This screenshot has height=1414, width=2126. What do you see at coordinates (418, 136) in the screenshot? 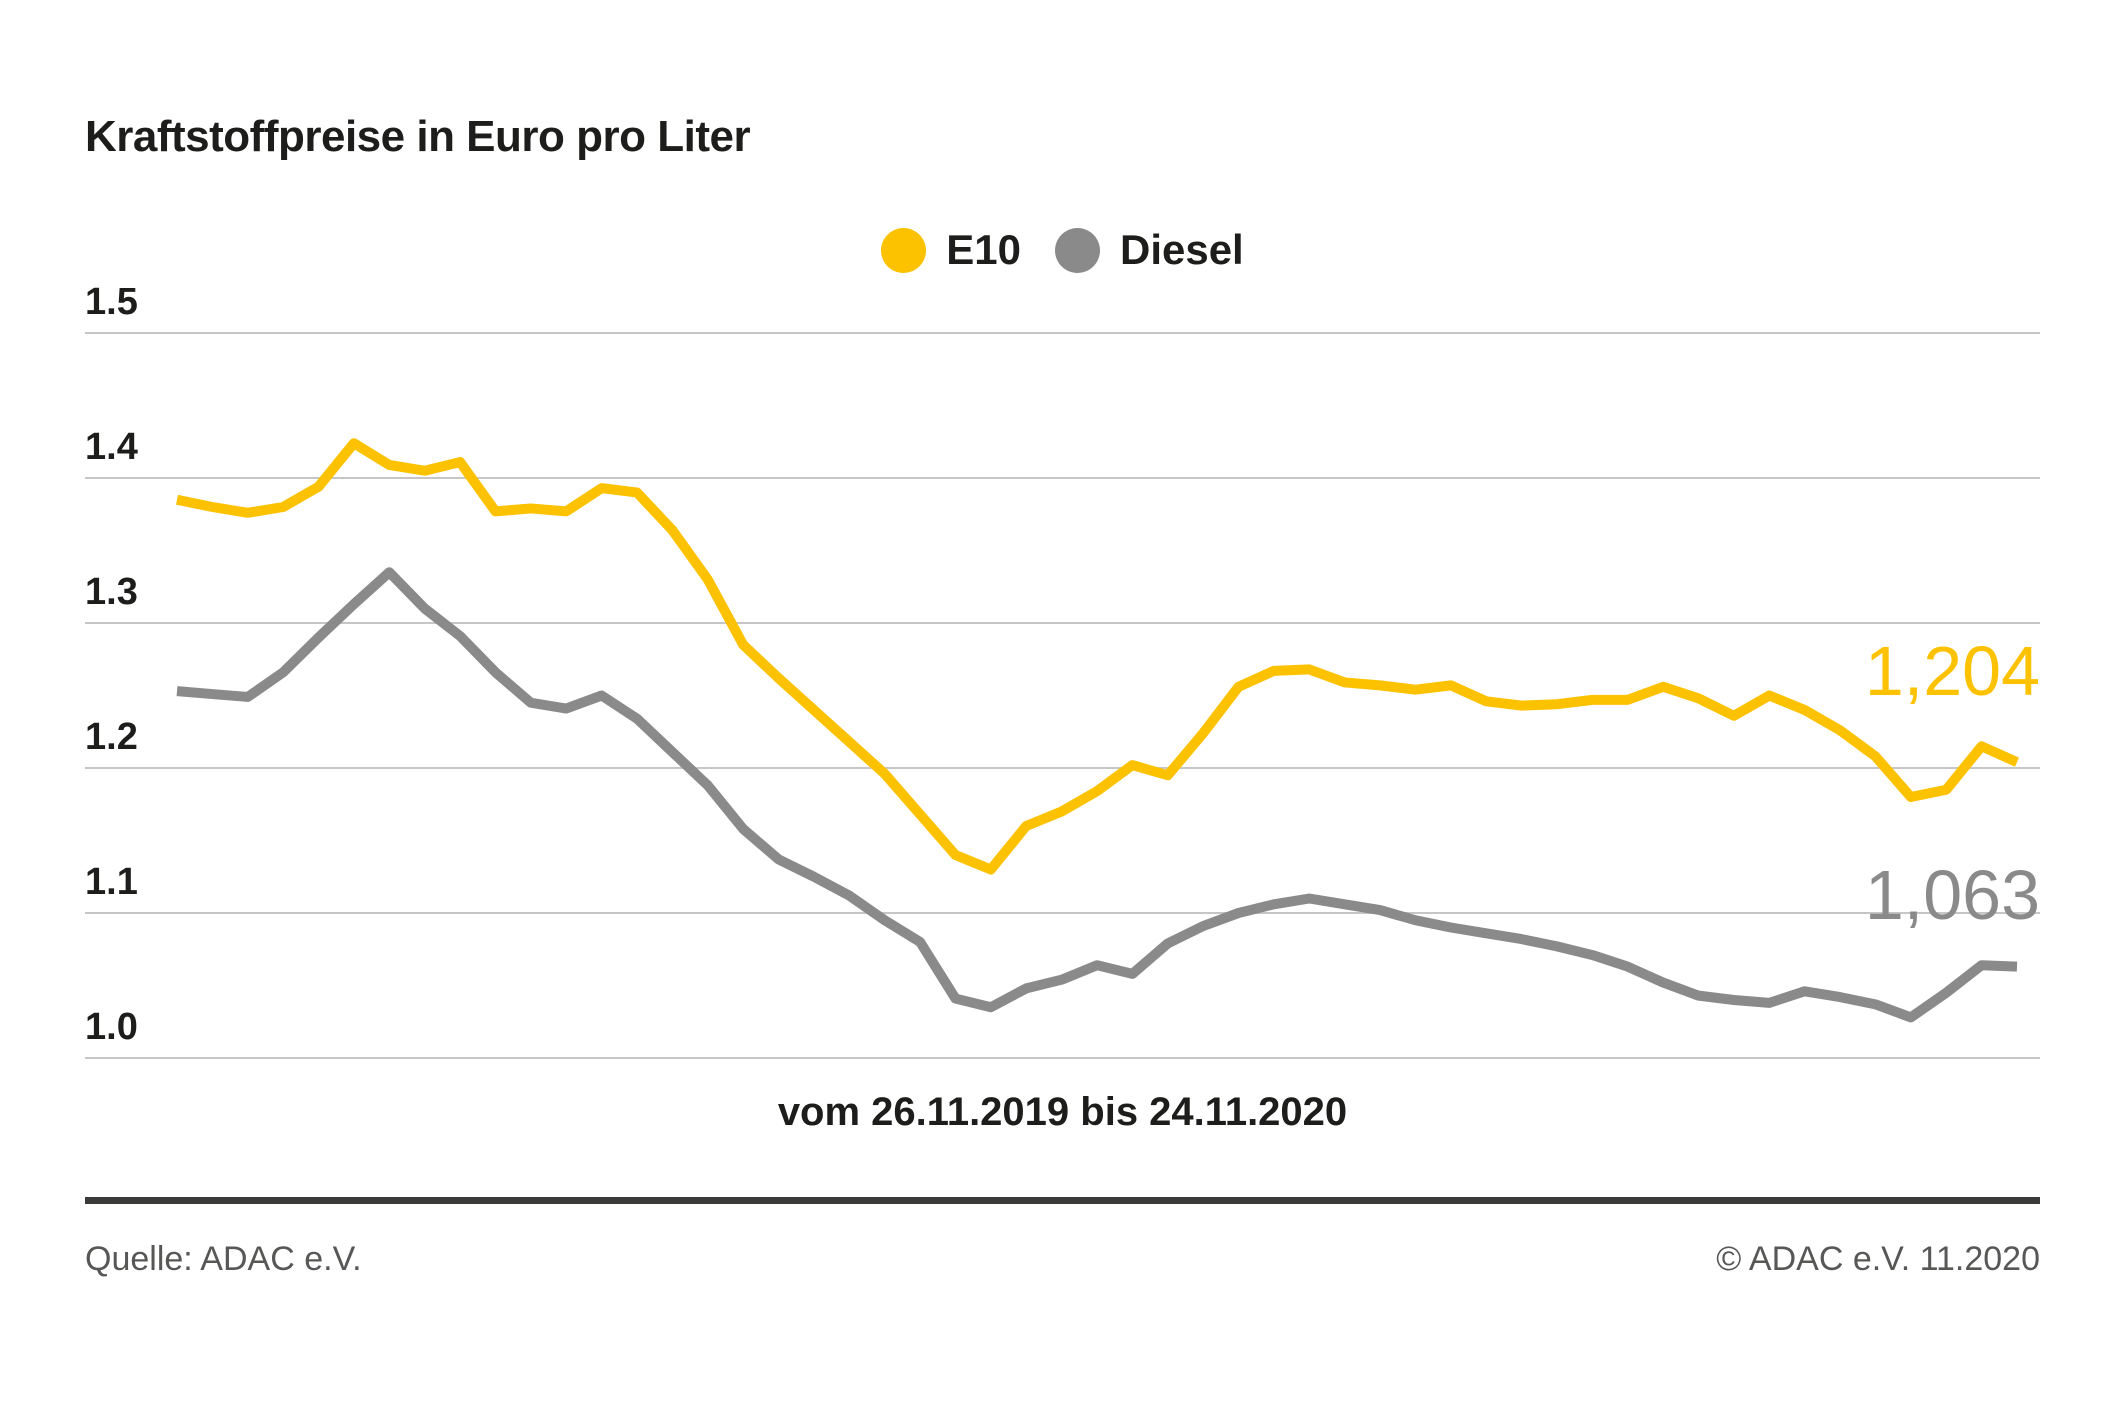
I see `chart-title: Kraftstoffpreise in Euro pro Liter` at bounding box center [418, 136].